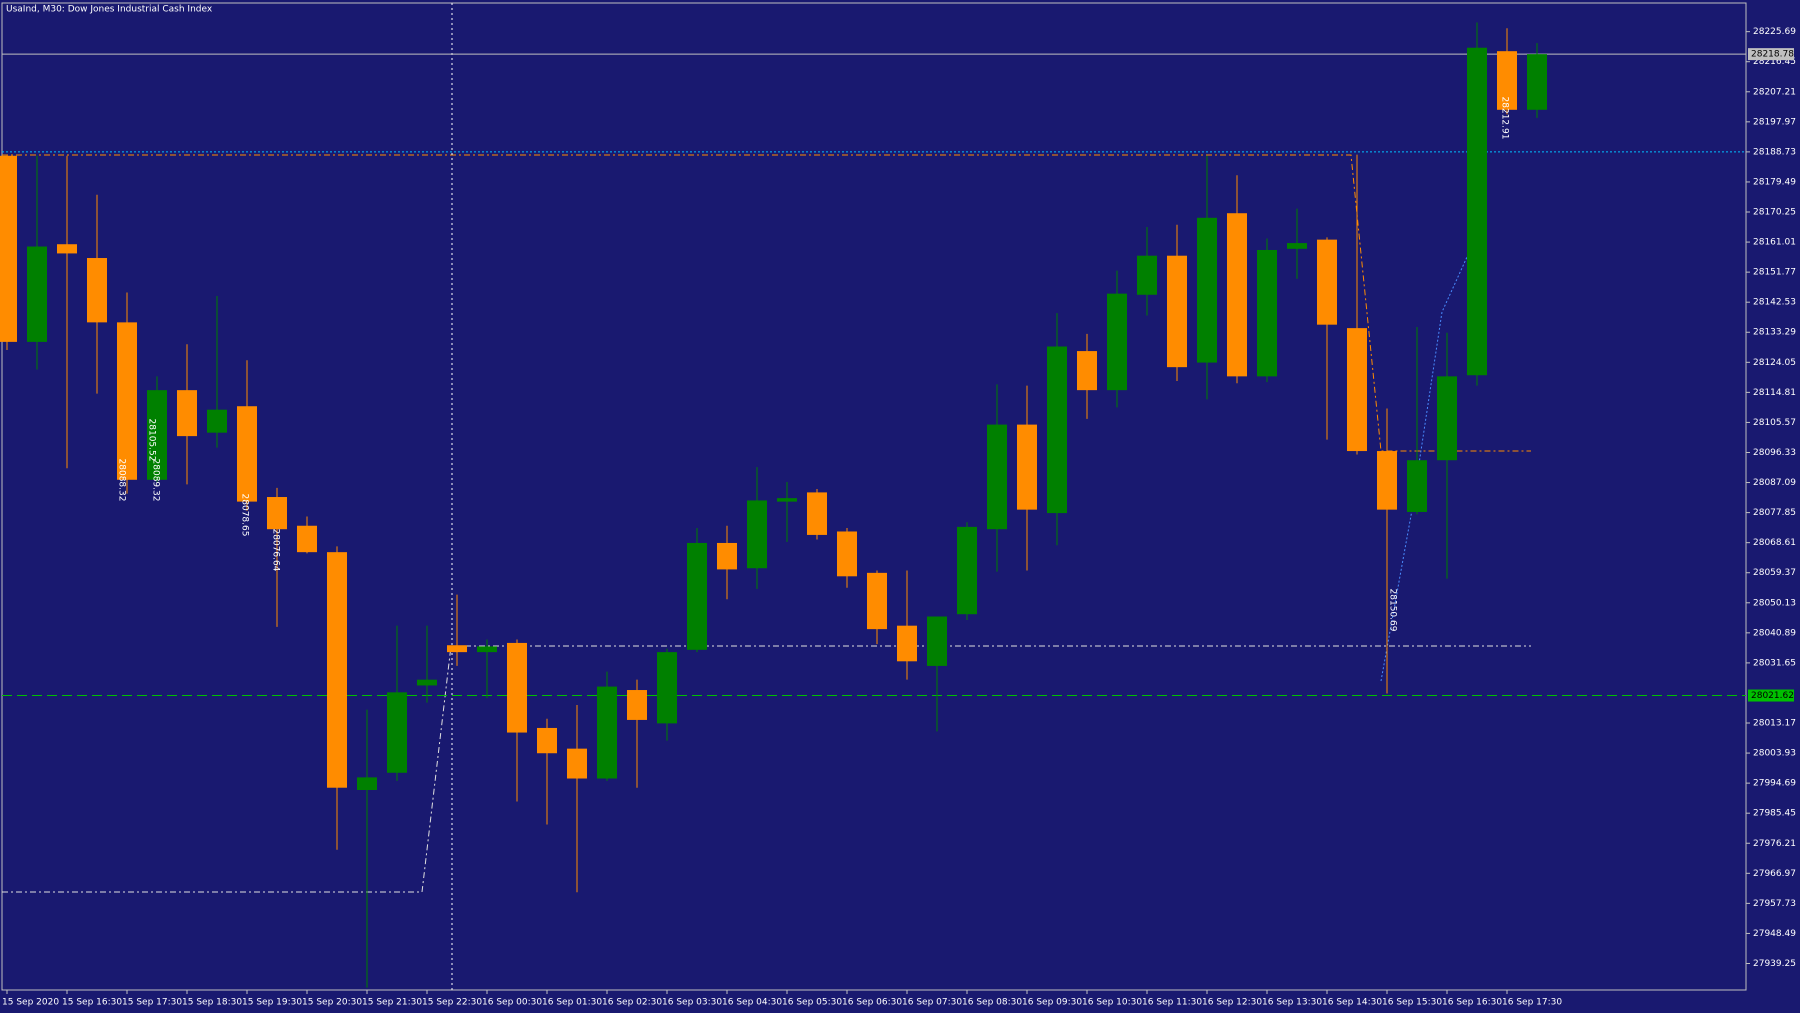 The height and width of the screenshot is (1013, 1800). What do you see at coordinates (872, 1003) in the screenshot?
I see `x-tick-label: 16 Sep 06:30` at bounding box center [872, 1003].